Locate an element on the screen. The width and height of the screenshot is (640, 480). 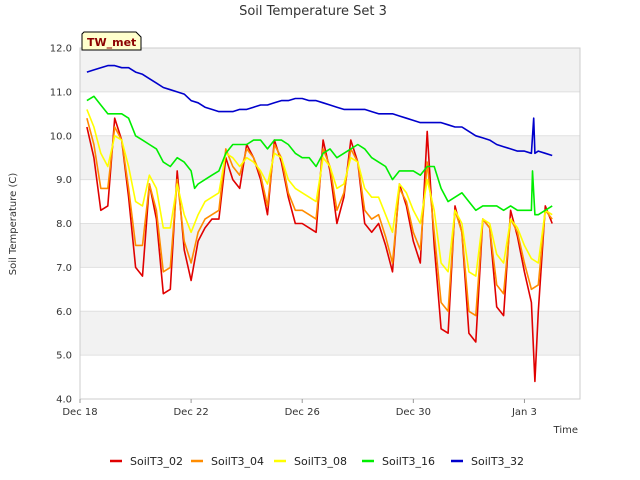
y-axis-ticks: 4.0 5.0 6.0 7.0 8.0 9.0 10.0 11.0 12.0 is located at coordinates (61, 225).